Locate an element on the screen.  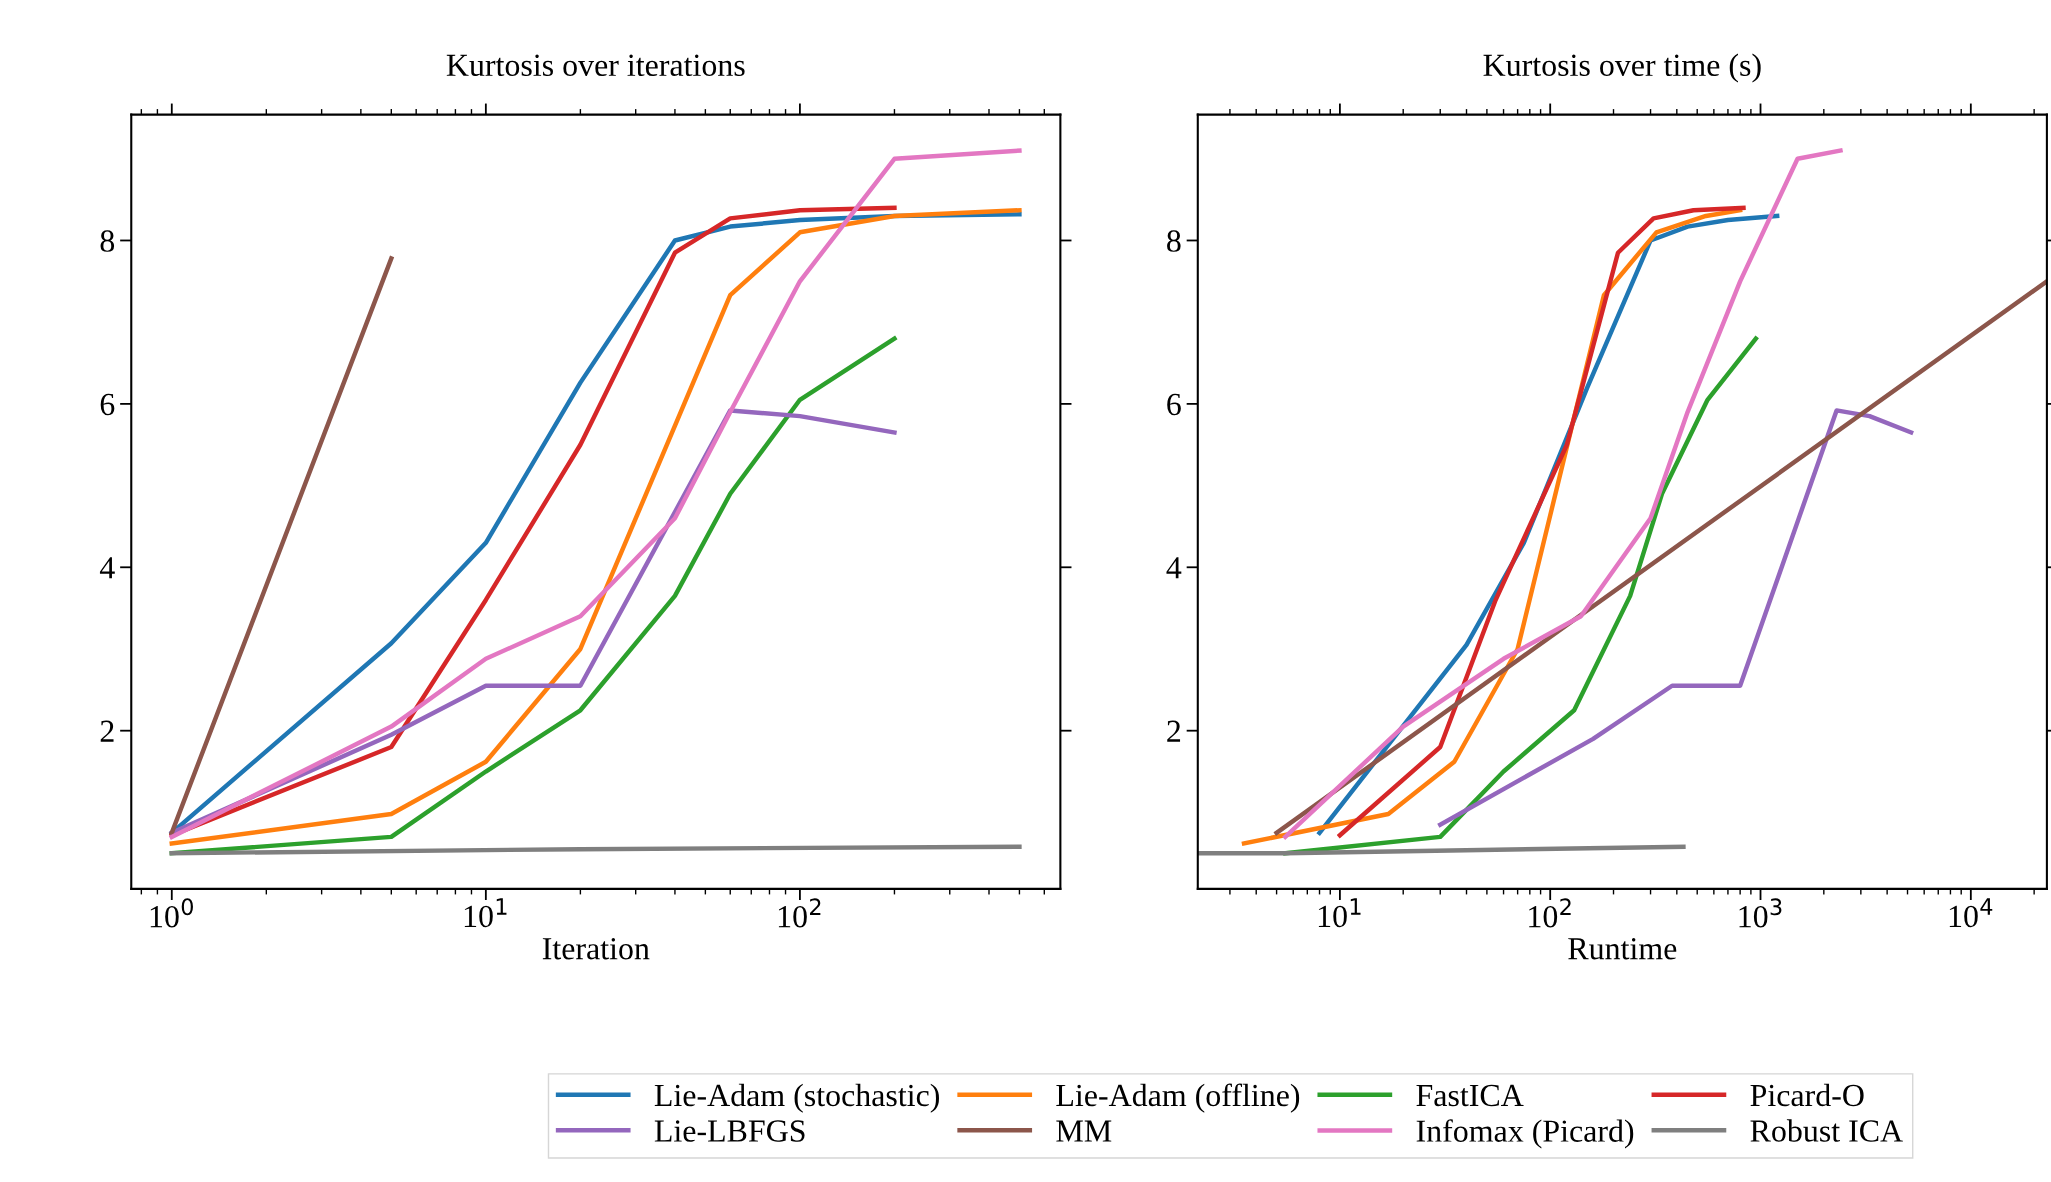
legend-label: Lie-Adam (stochastic) is located at coordinates (796, 1098).